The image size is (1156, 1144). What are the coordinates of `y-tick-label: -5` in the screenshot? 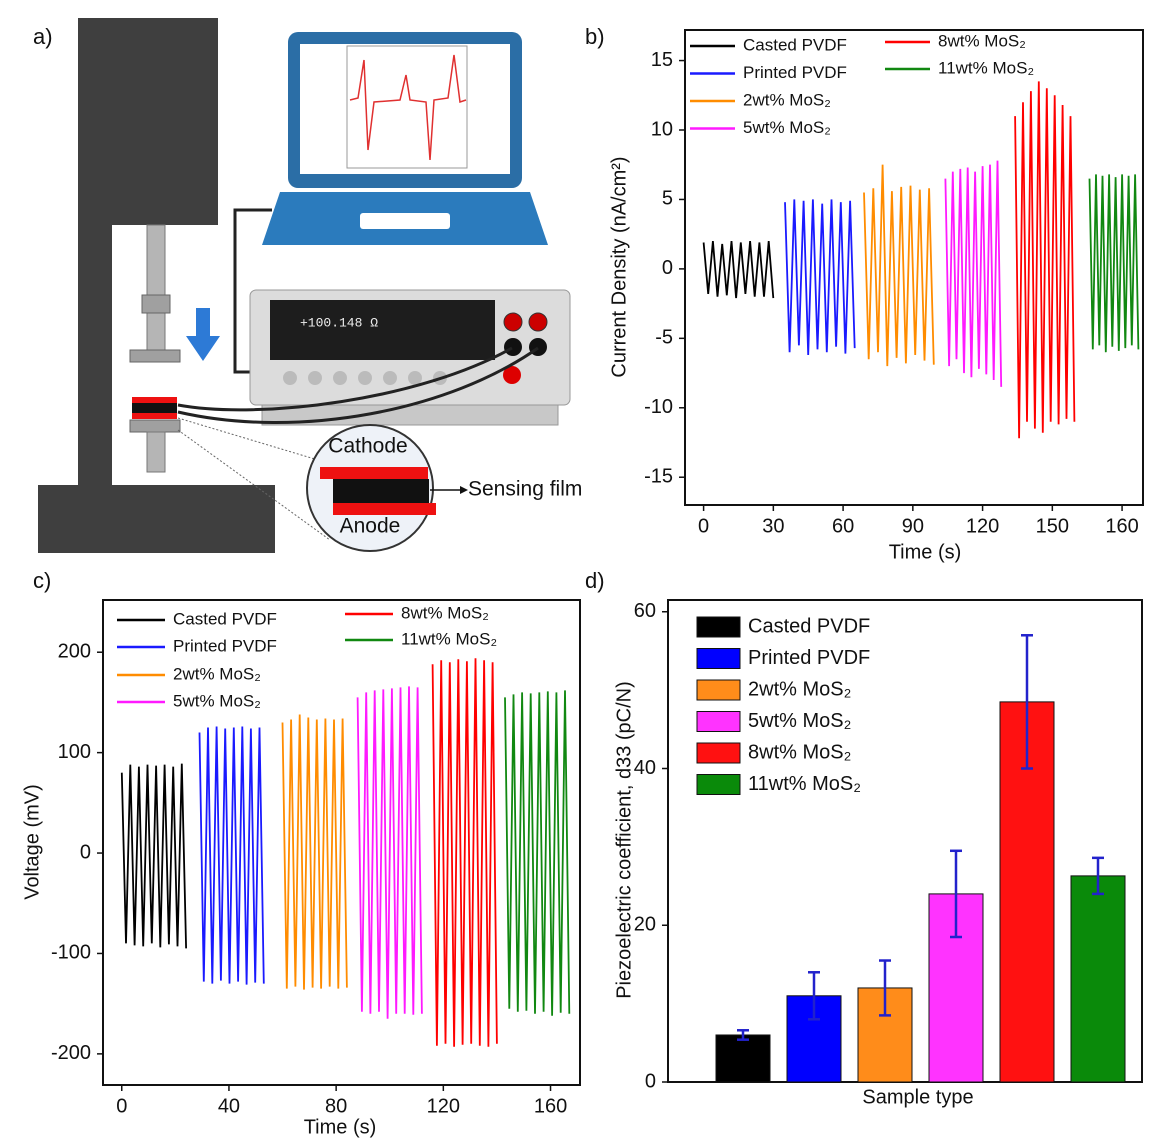 It's located at (664, 338).